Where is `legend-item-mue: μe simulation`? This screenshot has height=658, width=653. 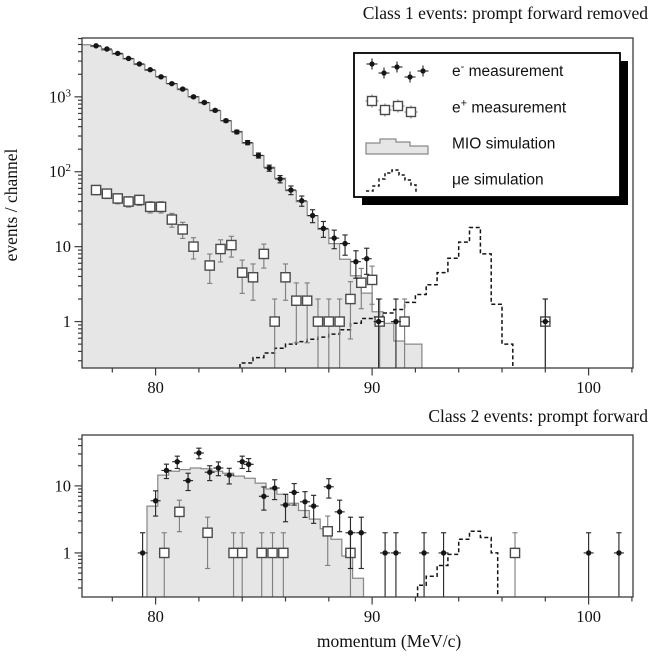 legend-item-mue: μe simulation is located at coordinates (455, 181).